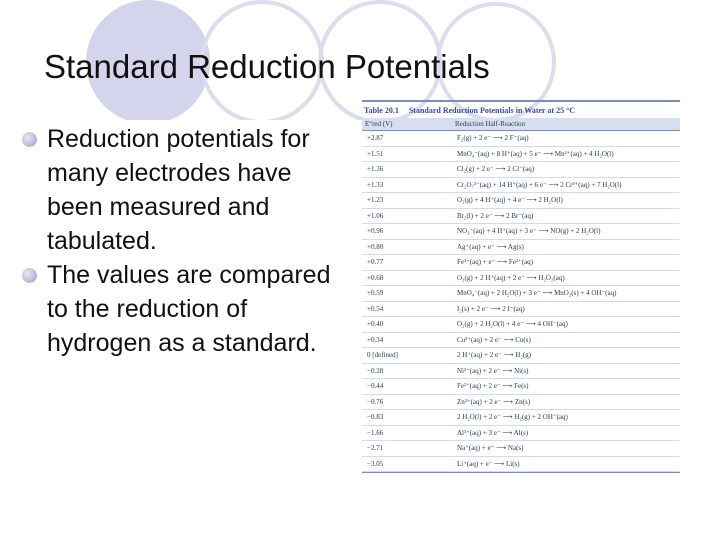 Image resolution: width=720 pixels, height=540 pixels. What do you see at coordinates (267, 66) in the screenshot?
I see `slide-title: Standard Reduction Potentials` at bounding box center [267, 66].